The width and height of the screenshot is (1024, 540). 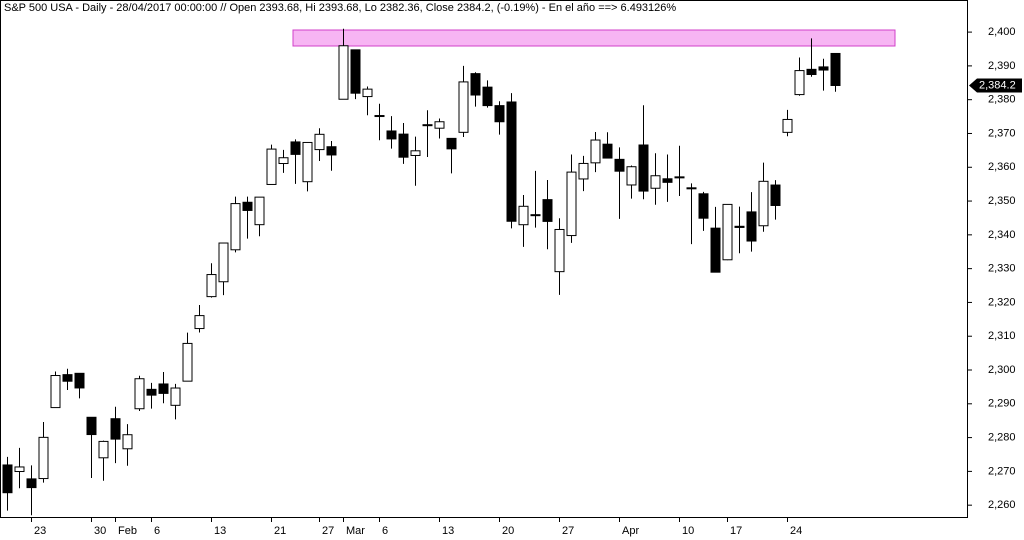 What do you see at coordinates (796, 531) in the screenshot?
I see `x-tick-label: 24` at bounding box center [796, 531].